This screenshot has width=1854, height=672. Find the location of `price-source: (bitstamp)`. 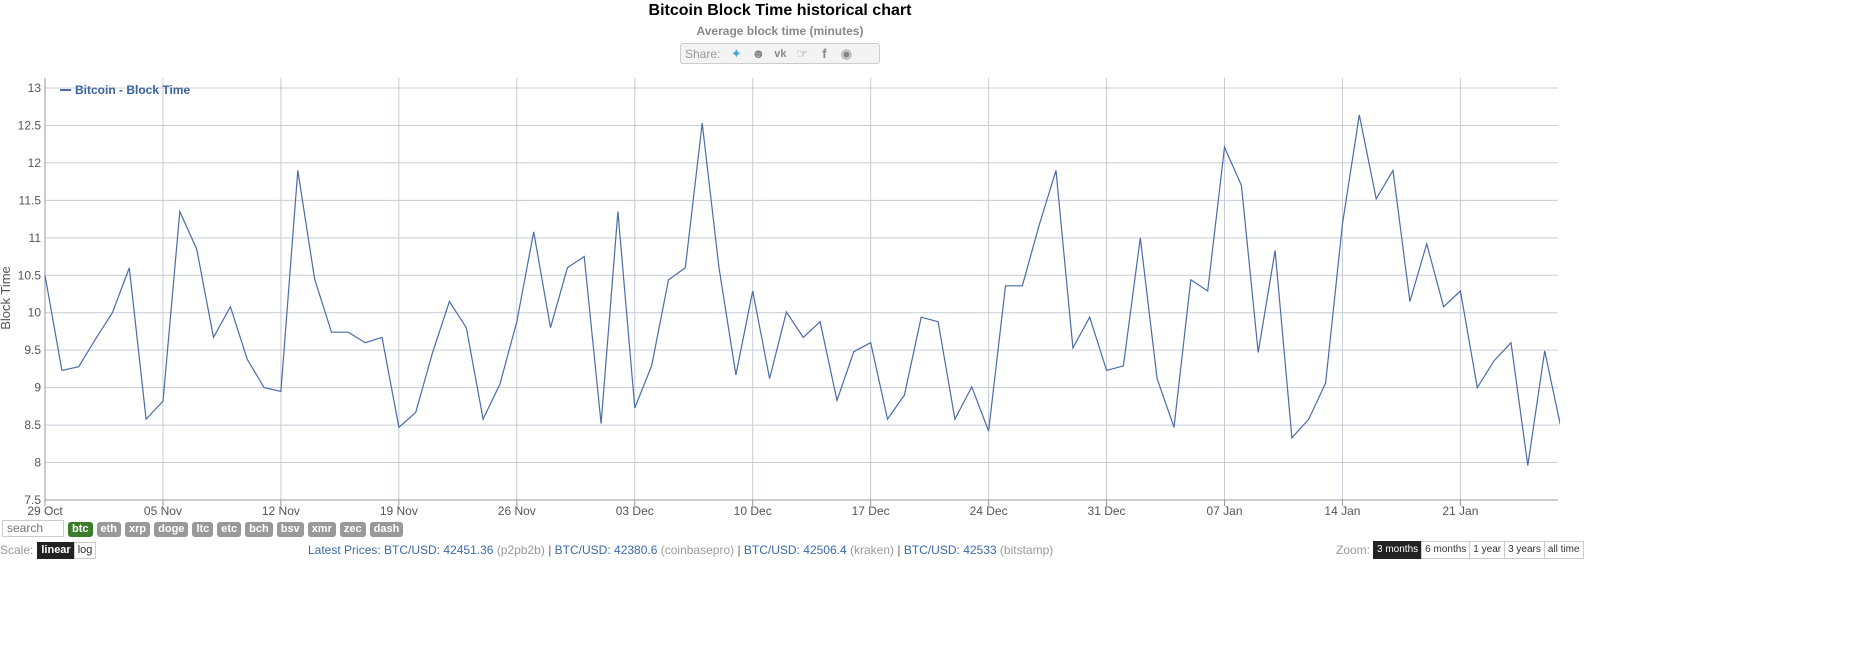

price-source: (bitstamp) is located at coordinates (1026, 550).